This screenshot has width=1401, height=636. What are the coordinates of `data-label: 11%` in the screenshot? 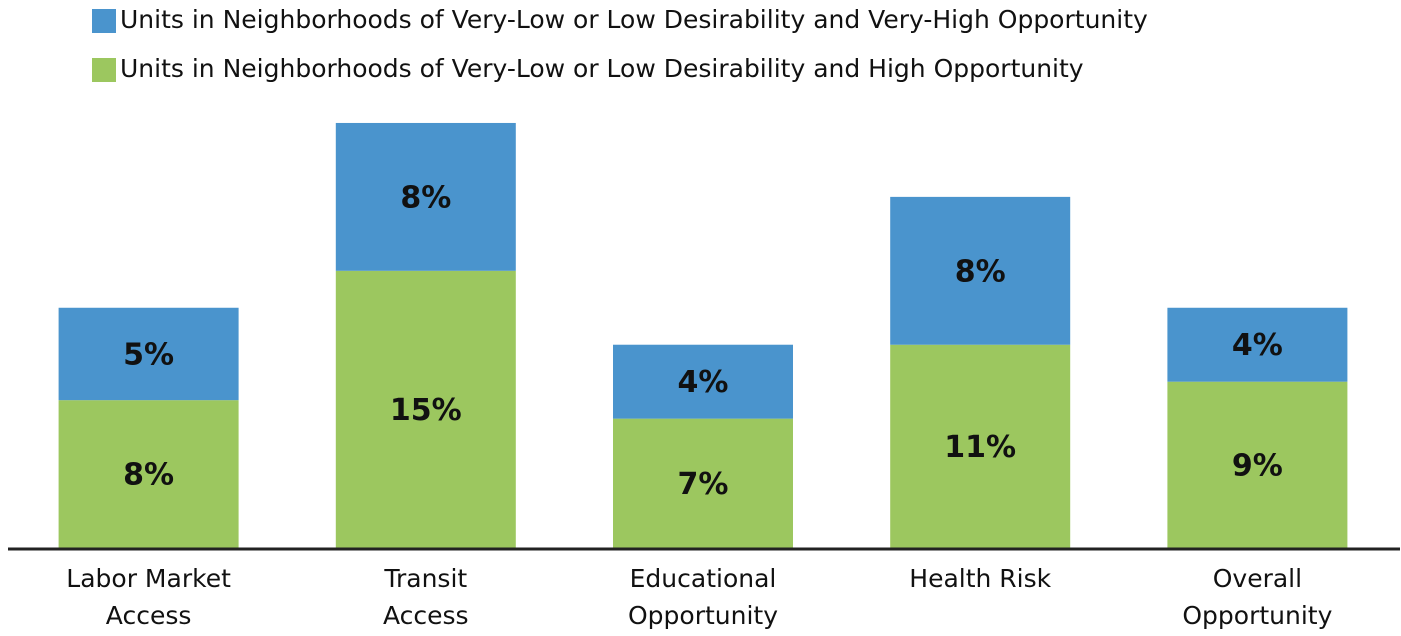 It's located at (980, 447).